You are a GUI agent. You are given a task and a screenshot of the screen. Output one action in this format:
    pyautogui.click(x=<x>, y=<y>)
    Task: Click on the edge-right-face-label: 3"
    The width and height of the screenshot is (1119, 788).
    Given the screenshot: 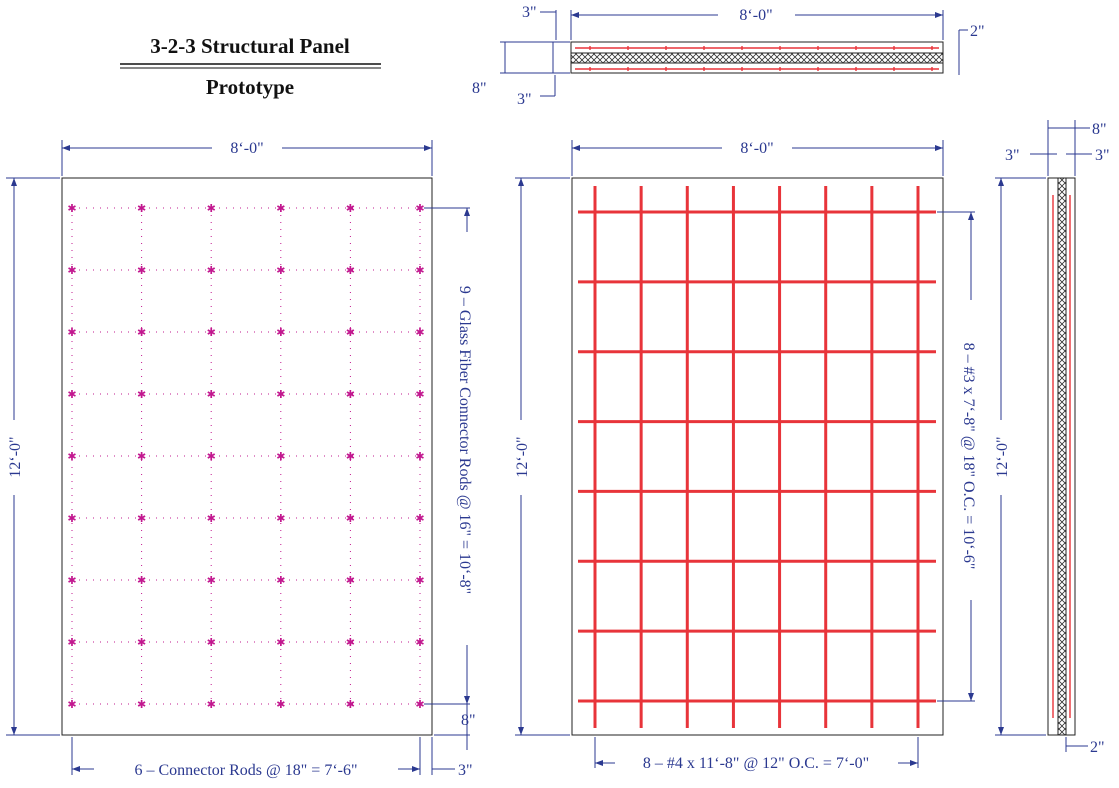 What is the action you would take?
    pyautogui.click(x=1102, y=155)
    